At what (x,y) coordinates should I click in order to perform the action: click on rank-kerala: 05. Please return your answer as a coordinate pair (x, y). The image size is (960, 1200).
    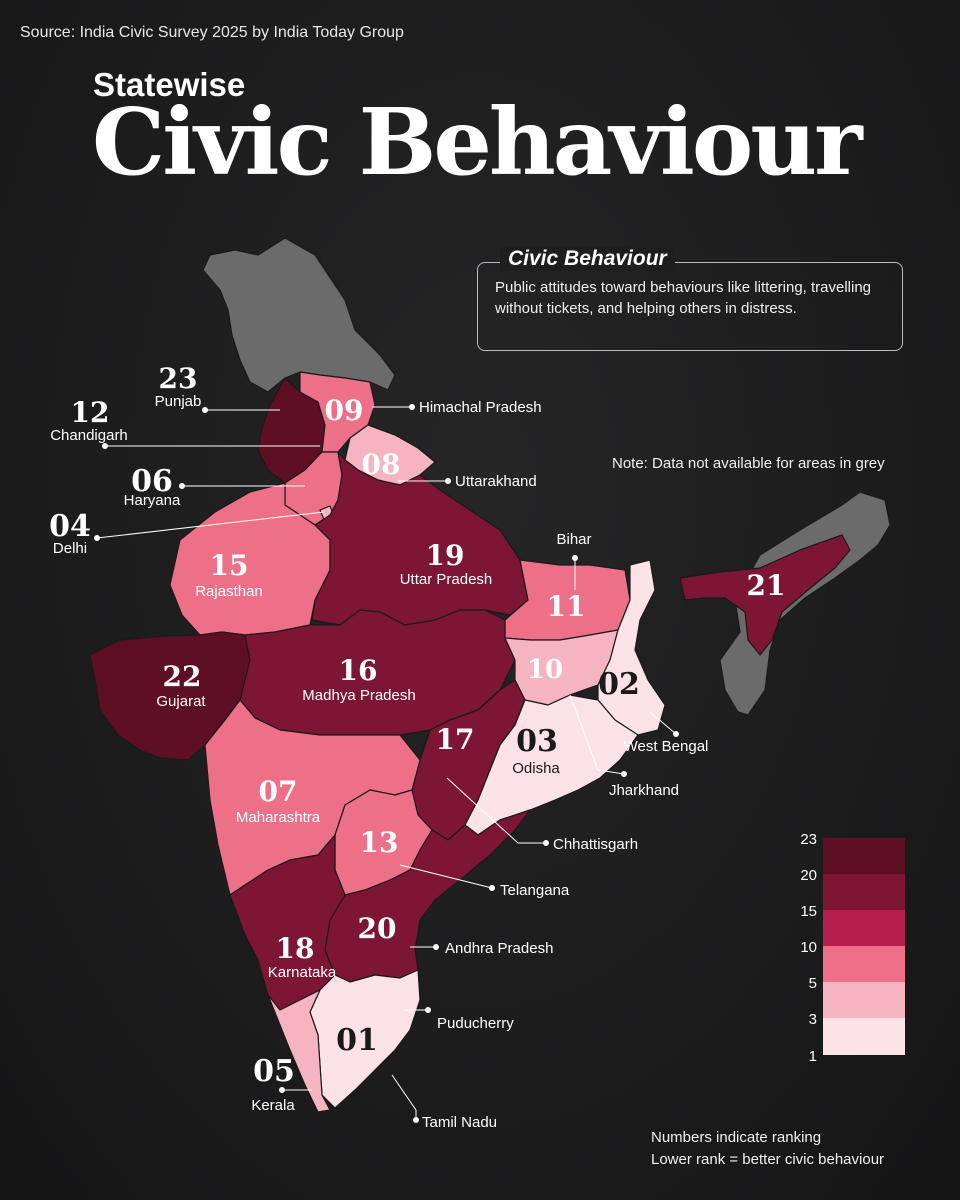
    Looking at the image, I should click on (274, 1071).